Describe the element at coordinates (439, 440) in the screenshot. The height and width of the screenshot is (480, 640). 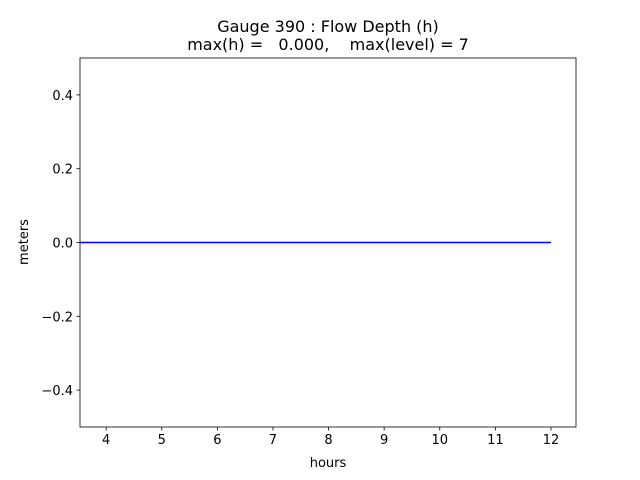
I see `x-tick-label: 10` at that location.